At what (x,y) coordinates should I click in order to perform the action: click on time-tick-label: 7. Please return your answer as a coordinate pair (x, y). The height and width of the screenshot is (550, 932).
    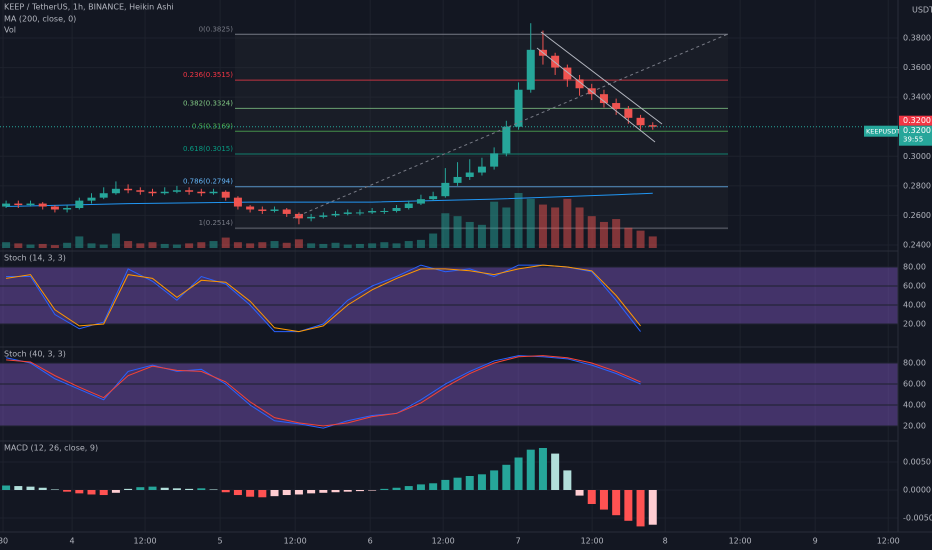
    Looking at the image, I should click on (518, 541).